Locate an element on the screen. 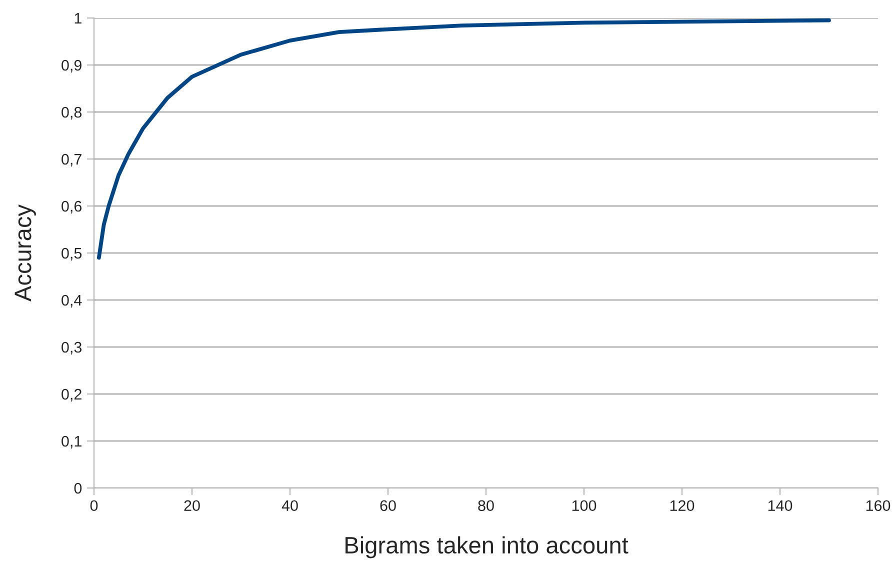  x-tick-label: 0 is located at coordinates (94, 506).